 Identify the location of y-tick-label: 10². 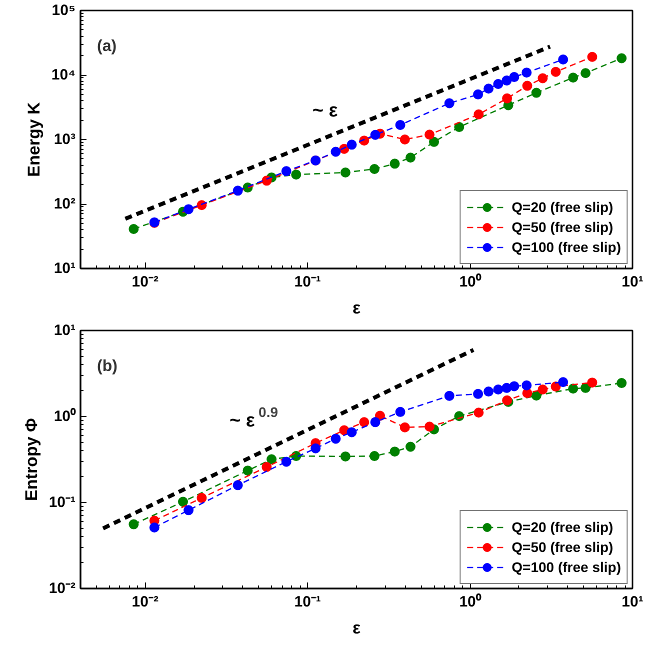
(65, 204).